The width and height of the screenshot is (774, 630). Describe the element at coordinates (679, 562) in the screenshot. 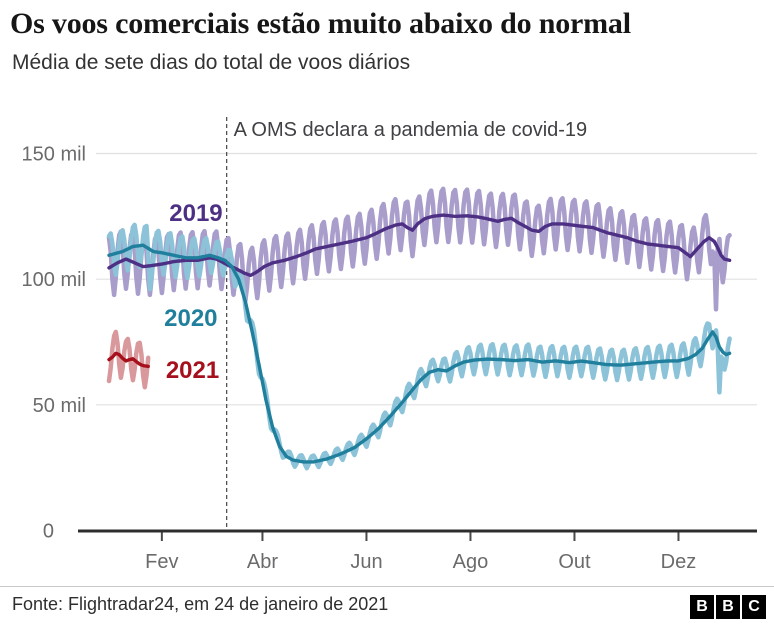

I see `x-tick-label-Dez: Dez` at that location.